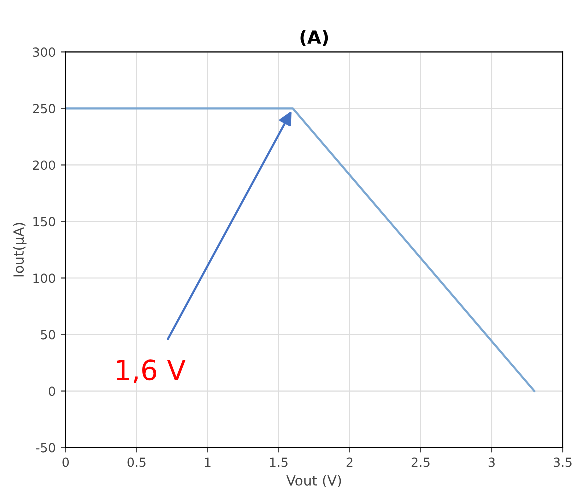  Describe the element at coordinates (314, 38) in the screenshot. I see `chart-title: (A)` at that location.